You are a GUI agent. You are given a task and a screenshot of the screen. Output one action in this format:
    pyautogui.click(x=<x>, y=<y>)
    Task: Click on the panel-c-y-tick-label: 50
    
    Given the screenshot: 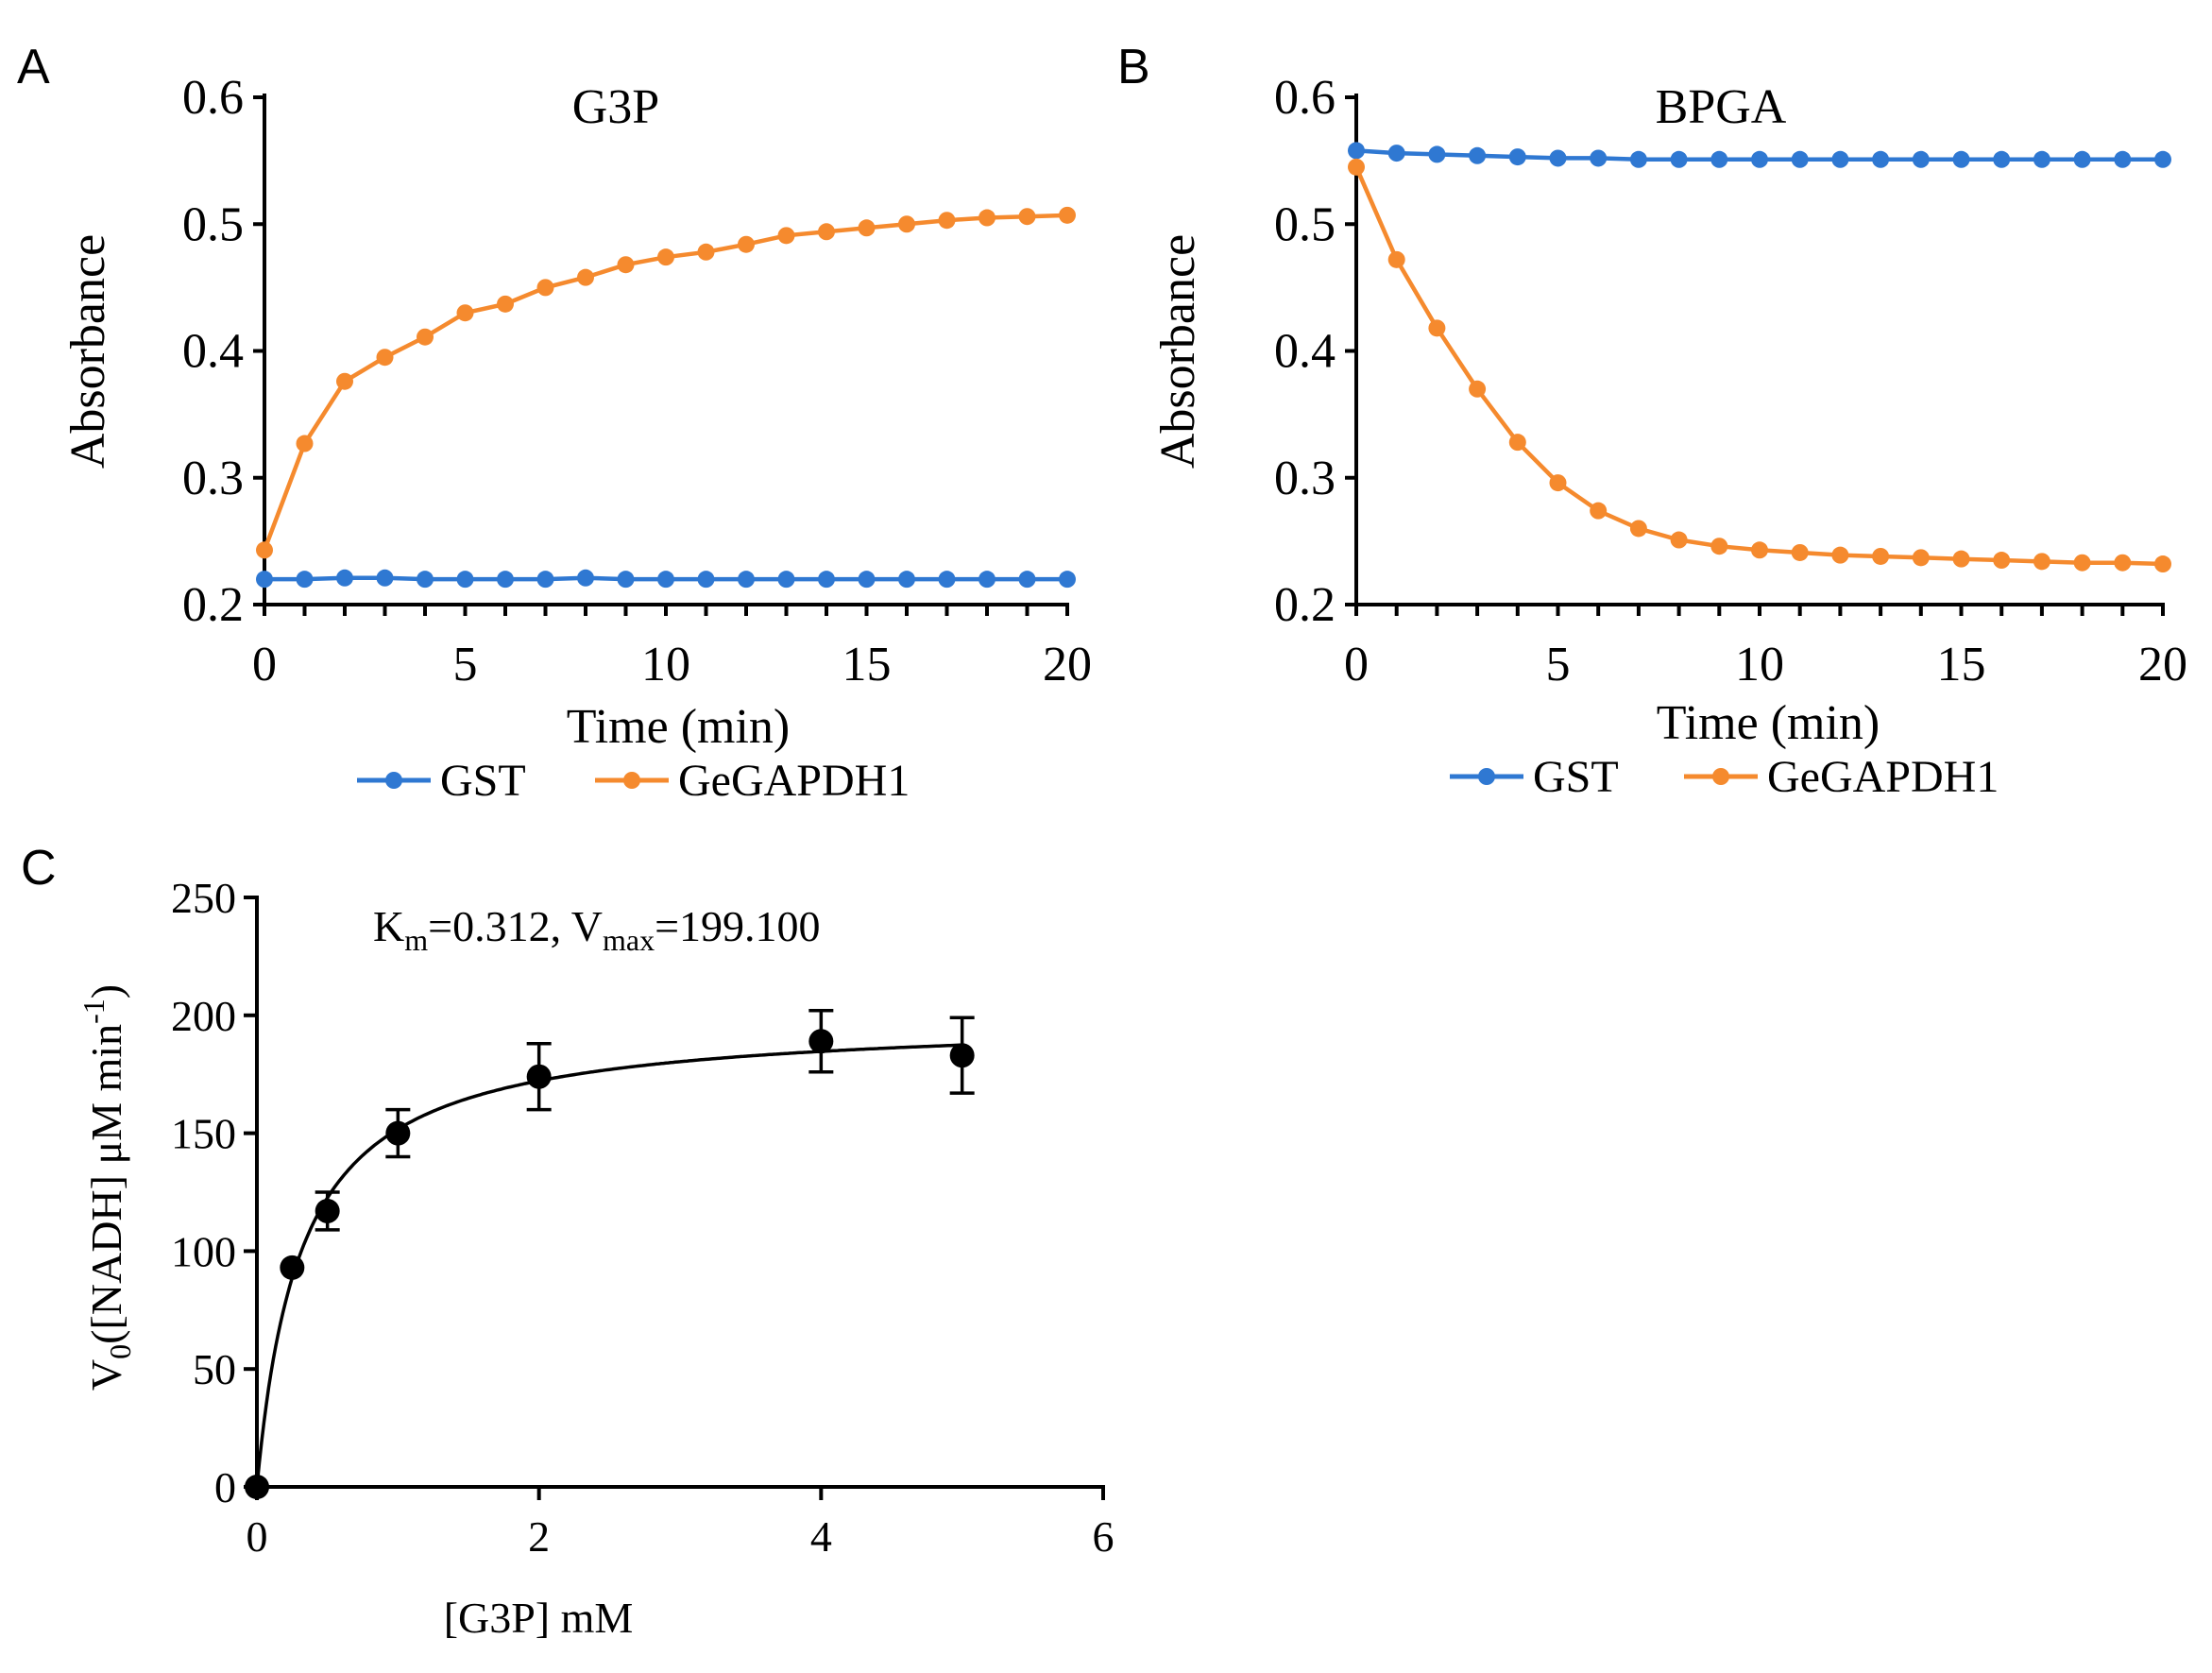 What is the action you would take?
    pyautogui.click(x=214, y=1369)
    